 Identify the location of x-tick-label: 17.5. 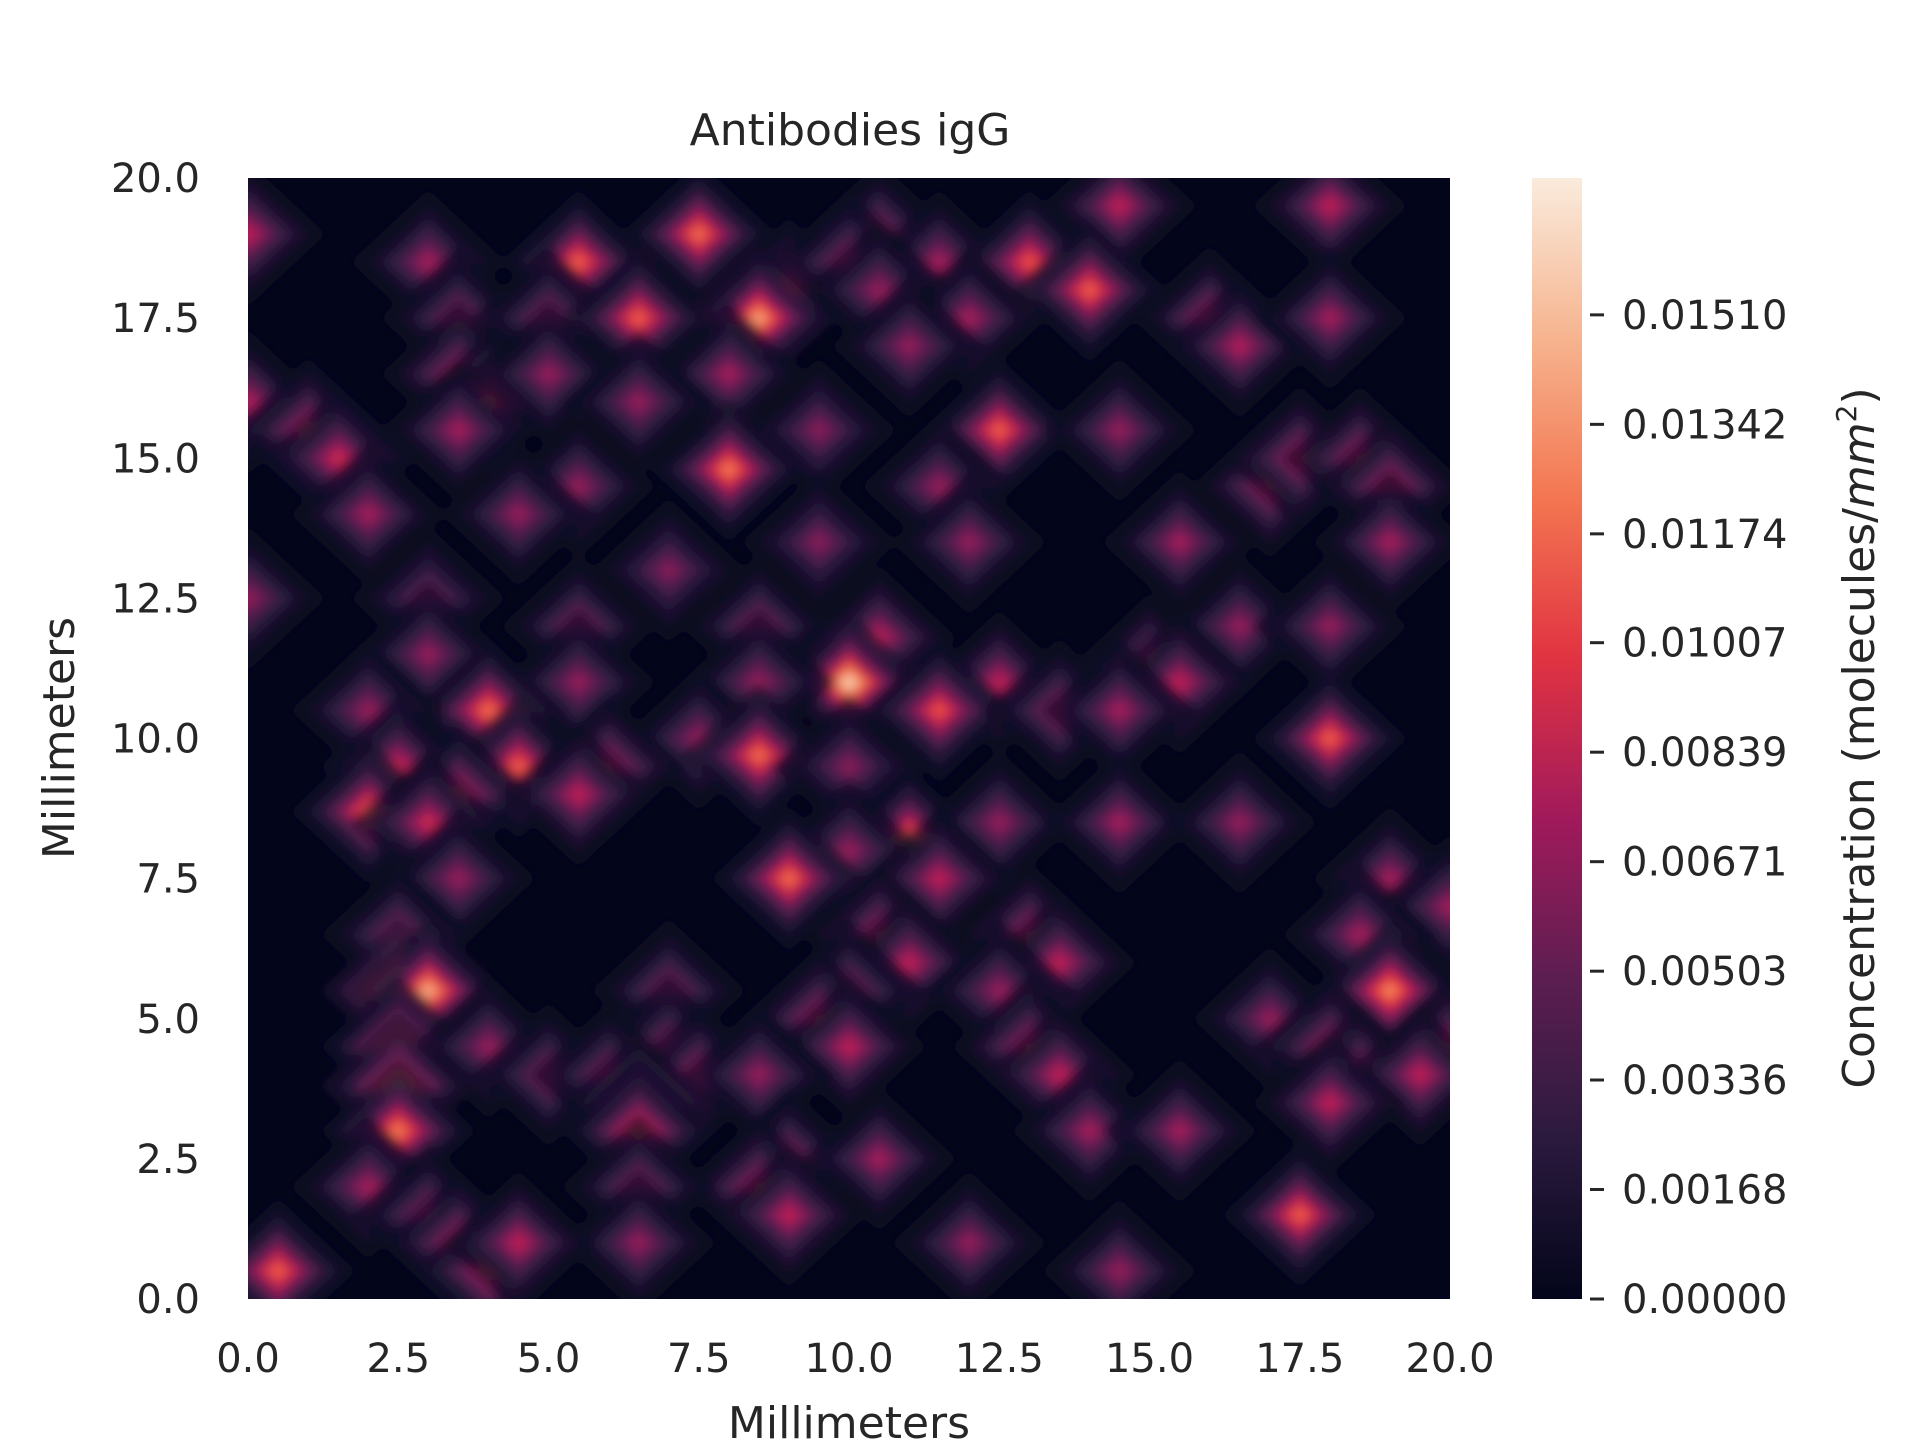
(1299, 1359).